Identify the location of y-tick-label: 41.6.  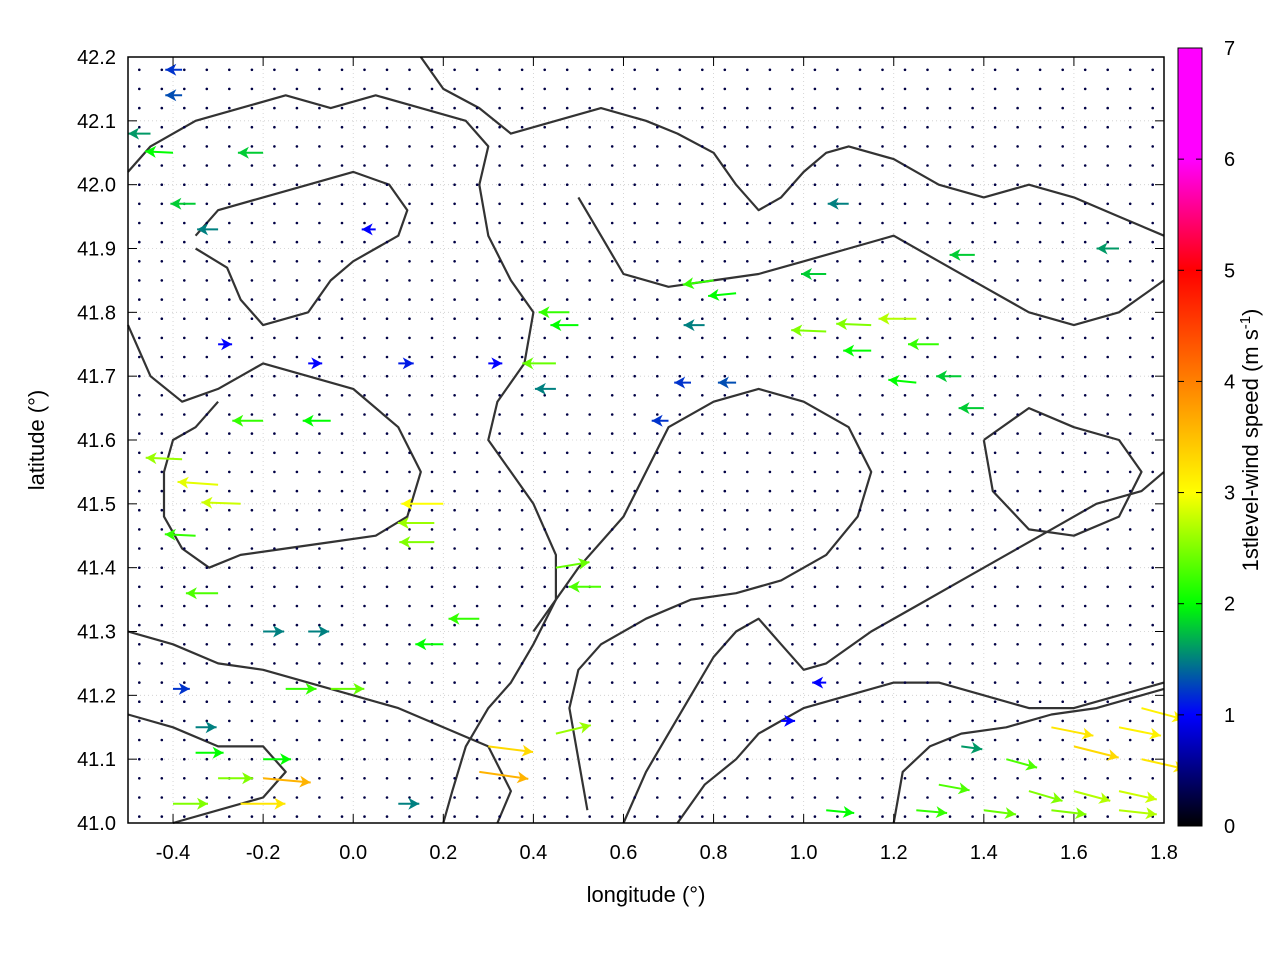
(96, 441).